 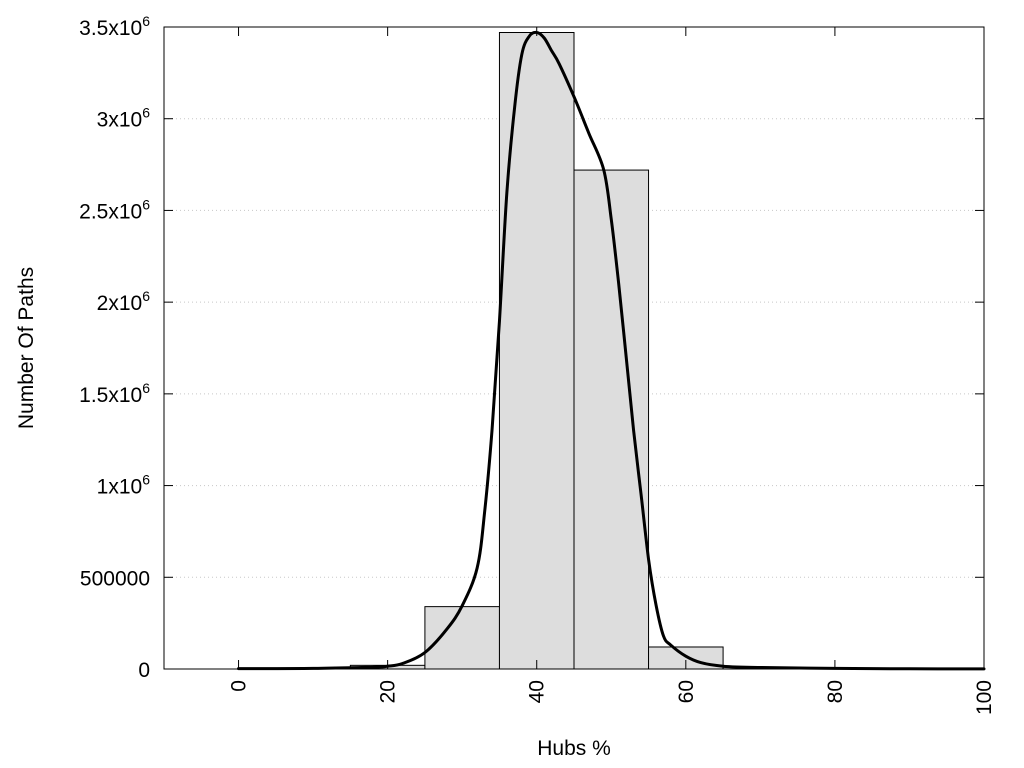 I want to click on x-tick-label: 0, so click(x=239, y=686).